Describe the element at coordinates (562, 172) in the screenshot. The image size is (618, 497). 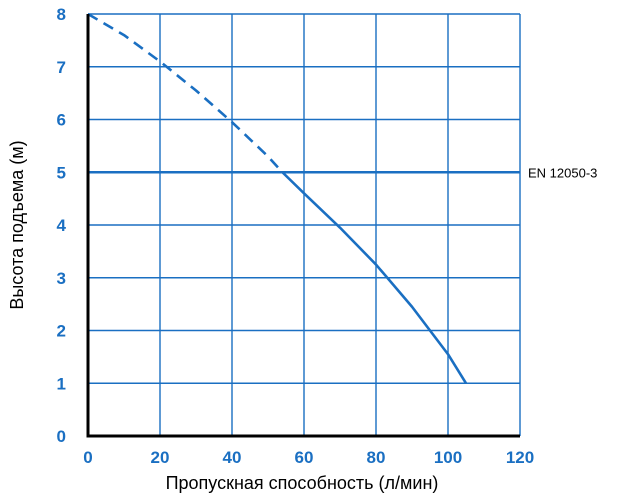
I see `reference-line-label-0: EN 12050-3` at that location.